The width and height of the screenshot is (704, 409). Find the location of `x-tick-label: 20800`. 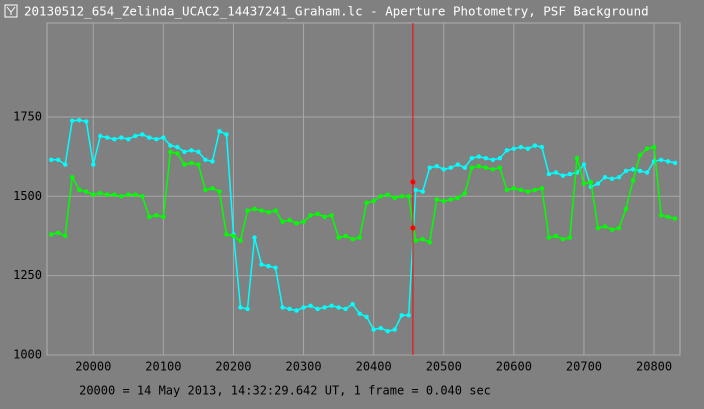

x-tick-label: 20800 is located at coordinates (654, 367).